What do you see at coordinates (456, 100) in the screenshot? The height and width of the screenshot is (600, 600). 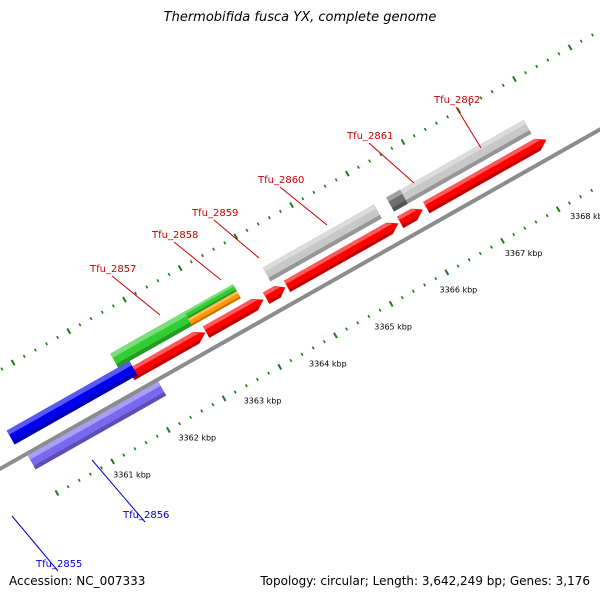 I see `gene-label: Tfu_2862` at bounding box center [456, 100].